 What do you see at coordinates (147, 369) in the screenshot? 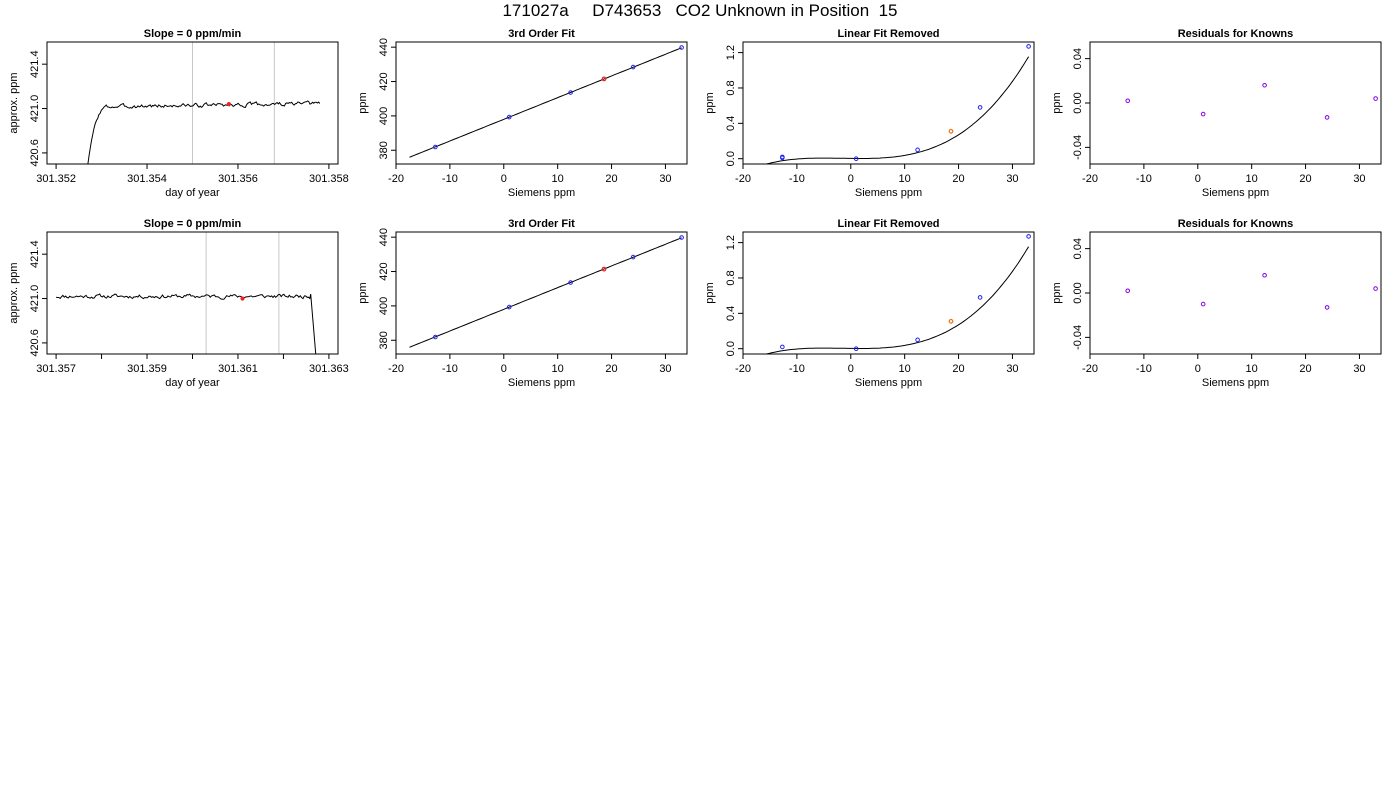
I see `x-tick-label: 301.359` at bounding box center [147, 369].